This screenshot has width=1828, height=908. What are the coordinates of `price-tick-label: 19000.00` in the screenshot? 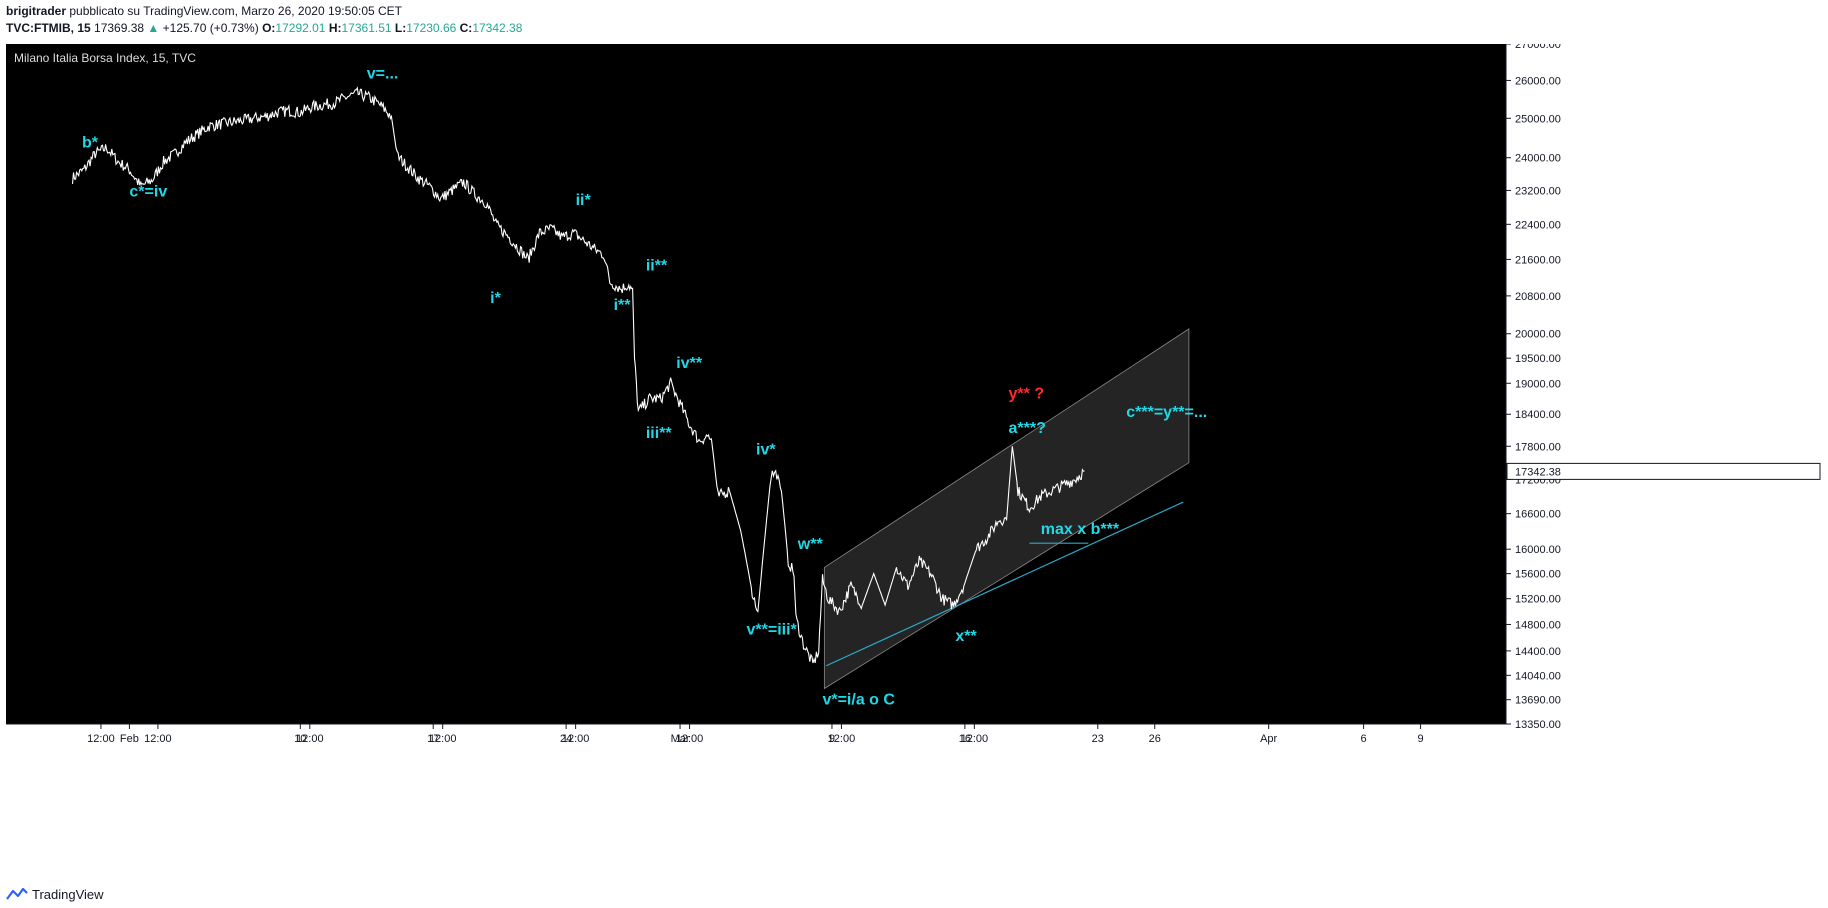 It's located at (1538, 384).